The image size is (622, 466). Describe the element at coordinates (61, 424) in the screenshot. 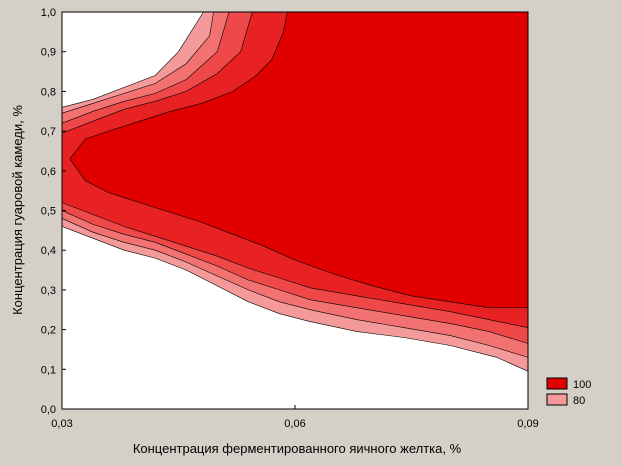

I see `x-tick-label: 0,03` at that location.